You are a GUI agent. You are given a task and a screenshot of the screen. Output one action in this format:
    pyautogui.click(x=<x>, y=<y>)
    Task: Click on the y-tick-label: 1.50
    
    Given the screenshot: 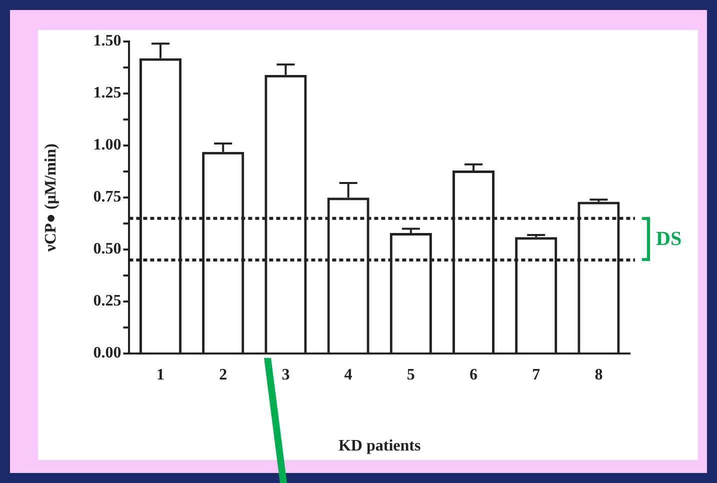 What is the action you would take?
    pyautogui.click(x=107, y=41)
    